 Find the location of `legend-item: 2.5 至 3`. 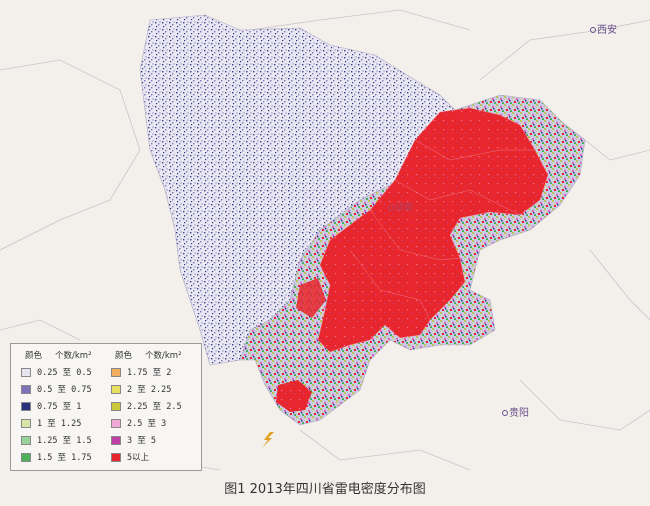

legend-item: 2.5 至 3 is located at coordinates (138, 424).